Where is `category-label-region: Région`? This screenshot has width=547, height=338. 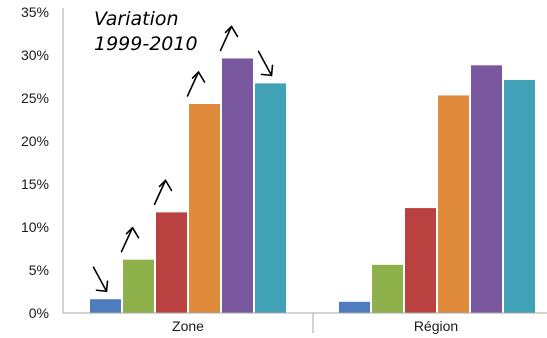 category-label-region: Région is located at coordinates (436, 326).